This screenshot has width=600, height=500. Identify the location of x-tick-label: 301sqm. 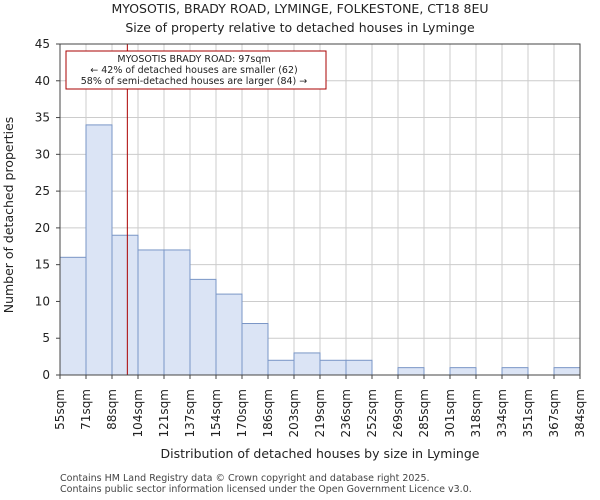
(450, 413).